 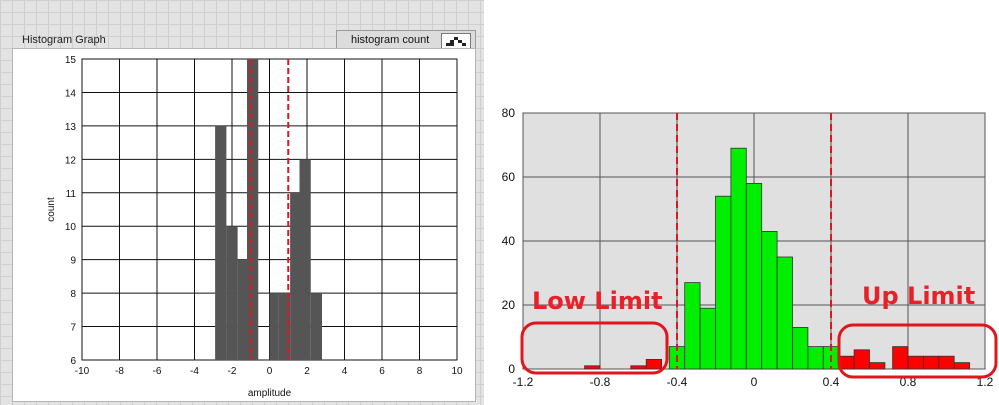 I want to click on left-x-tick-label: 0, so click(x=270, y=371).